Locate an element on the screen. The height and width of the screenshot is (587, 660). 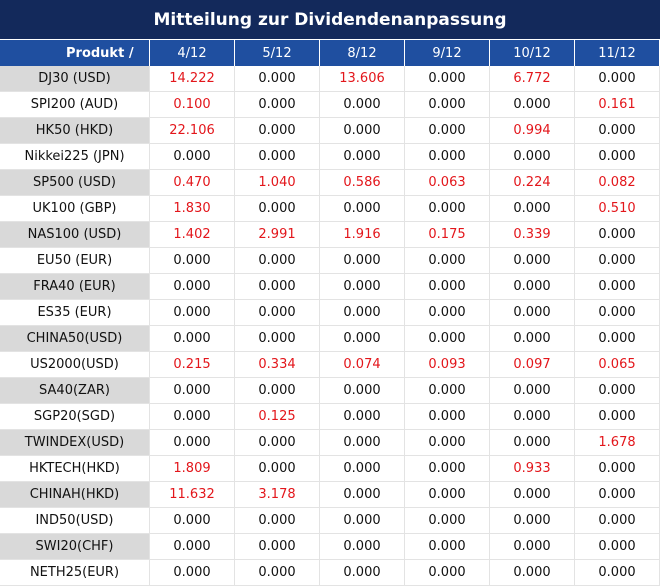
dividend-value: 3.178 is located at coordinates (277, 495).